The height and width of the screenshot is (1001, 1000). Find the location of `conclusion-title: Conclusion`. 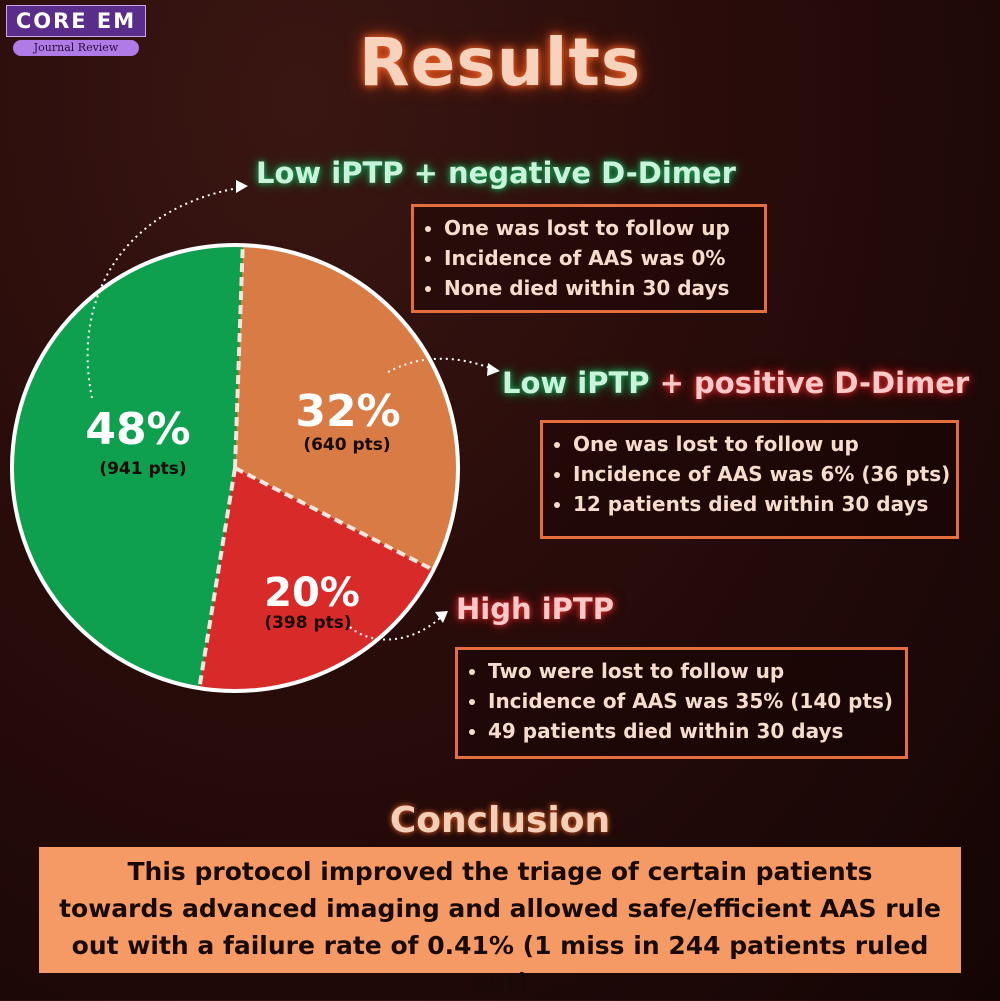

conclusion-title: Conclusion is located at coordinates (500, 820).